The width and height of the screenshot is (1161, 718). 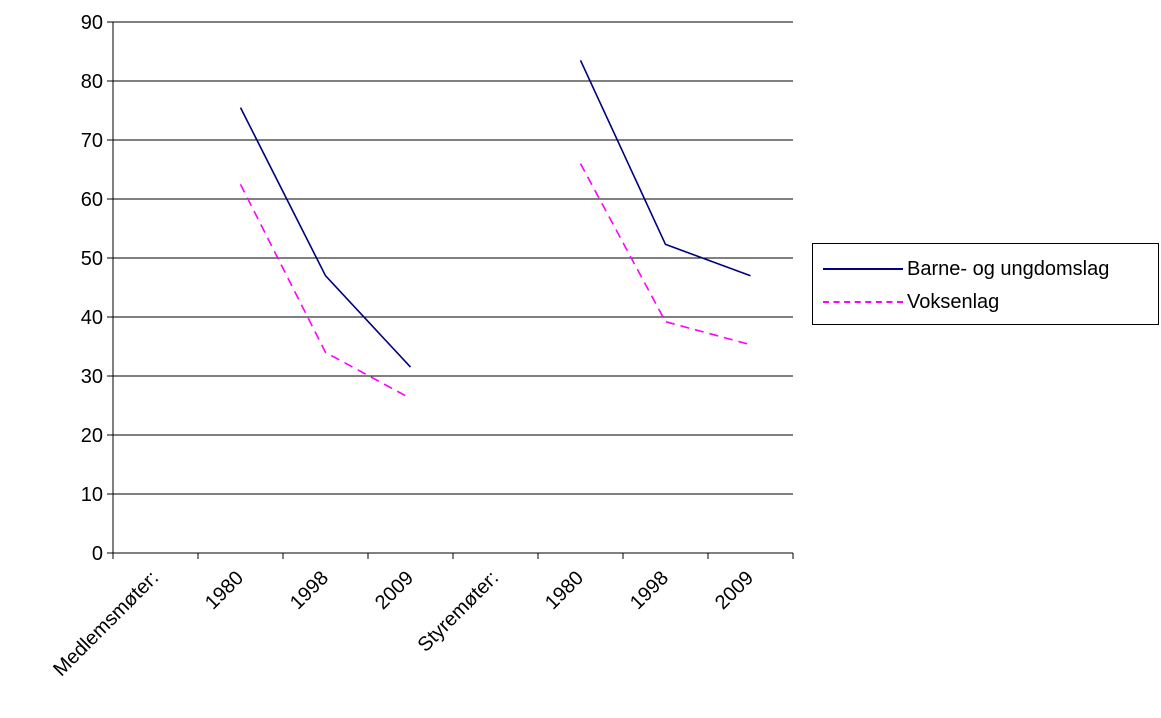 I want to click on x-tick-label-2: 1998, so click(x=309, y=590).